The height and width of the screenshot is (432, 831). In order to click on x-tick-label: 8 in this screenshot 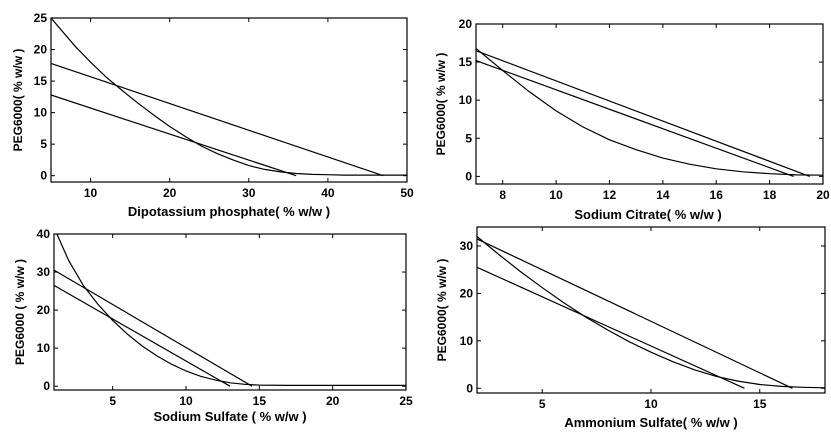, I will do `click(502, 195)`.